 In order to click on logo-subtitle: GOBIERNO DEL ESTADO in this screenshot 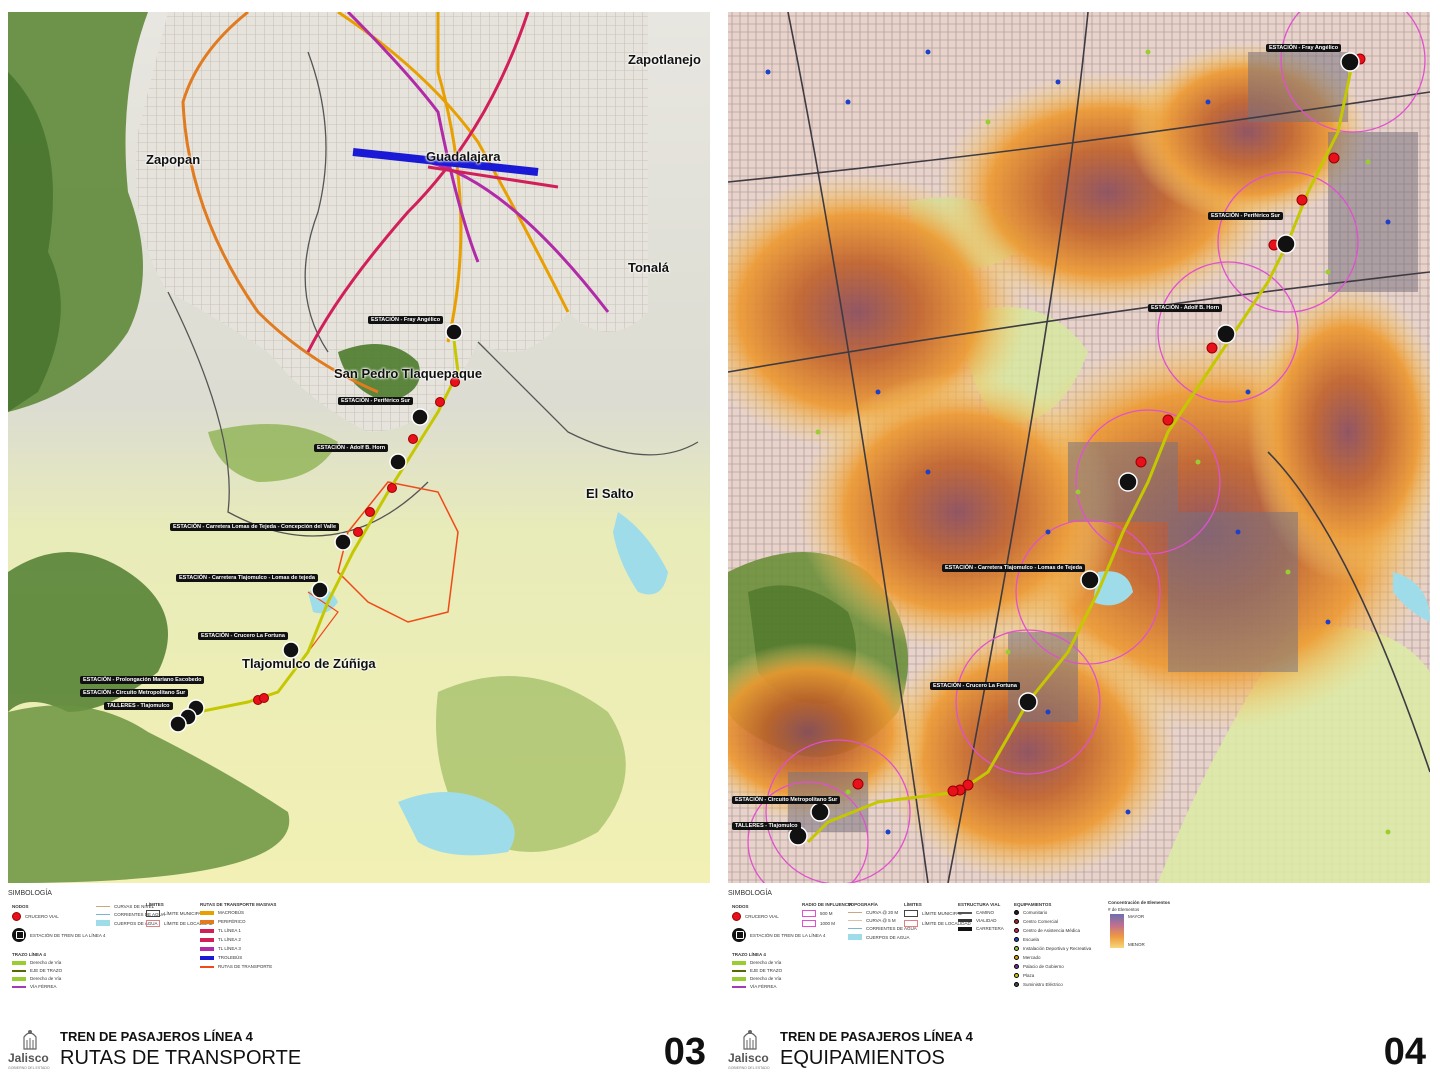, I will do `click(749, 1068)`.